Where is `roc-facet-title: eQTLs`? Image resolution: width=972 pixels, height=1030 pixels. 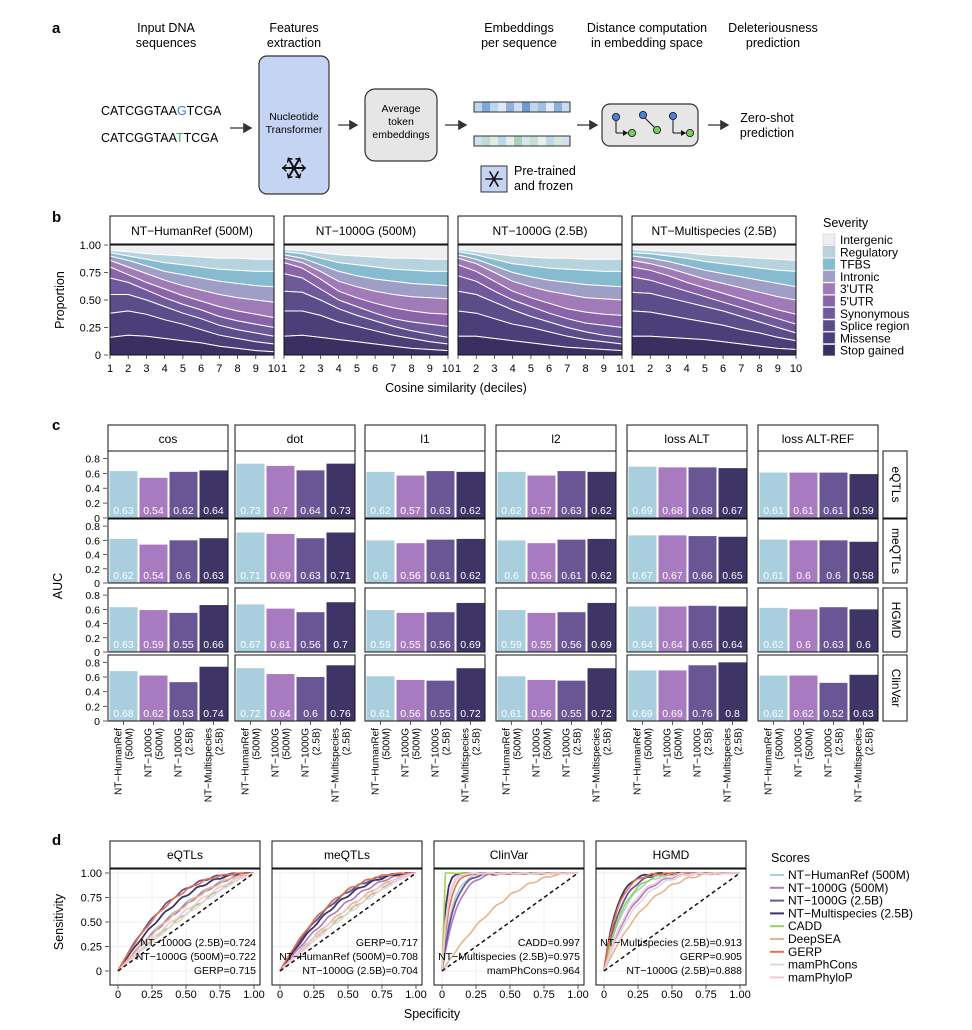 roc-facet-title: eQTLs is located at coordinates (185, 855).